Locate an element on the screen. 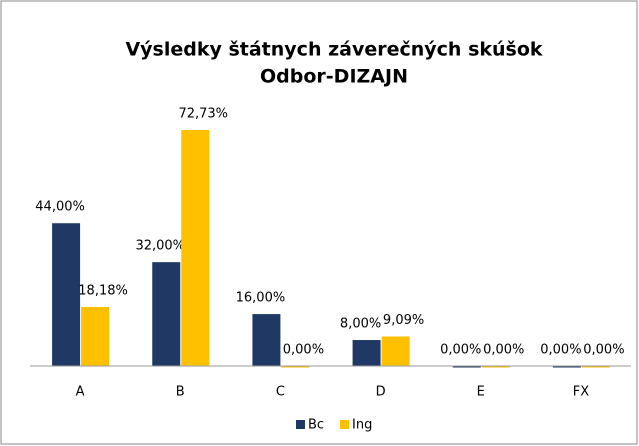  data-label: 9,09% is located at coordinates (403, 320).